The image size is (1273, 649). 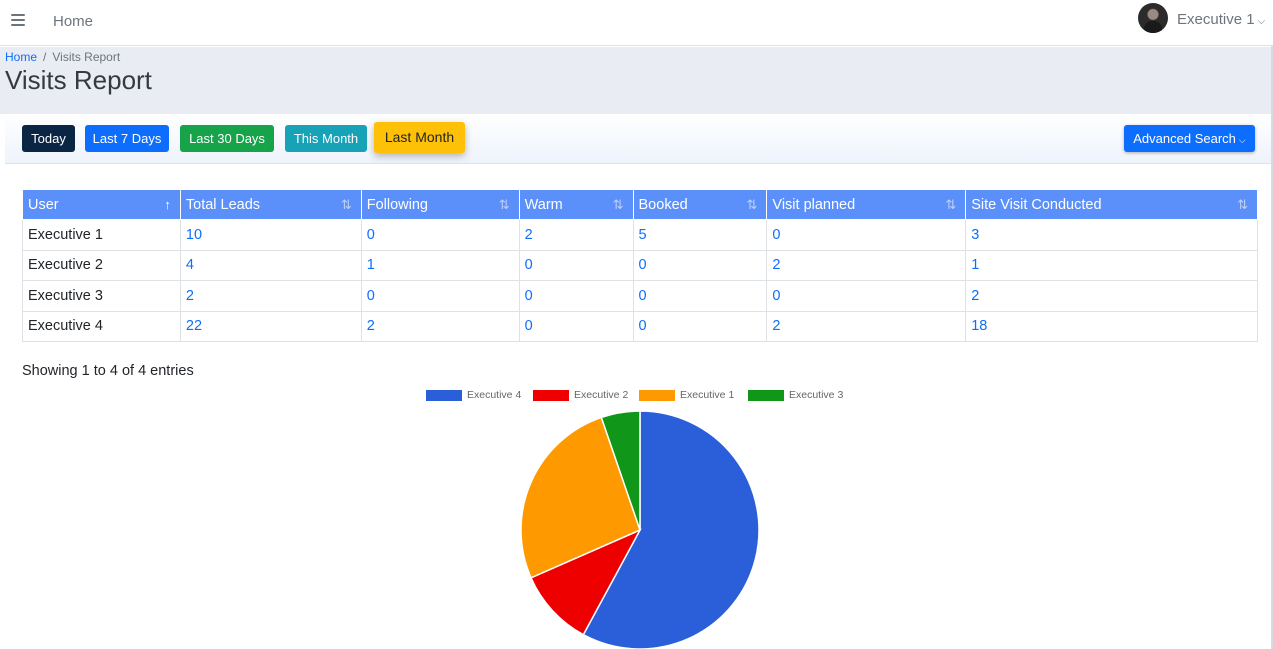 I want to click on legend-label: Executive 2, so click(x=601, y=395).